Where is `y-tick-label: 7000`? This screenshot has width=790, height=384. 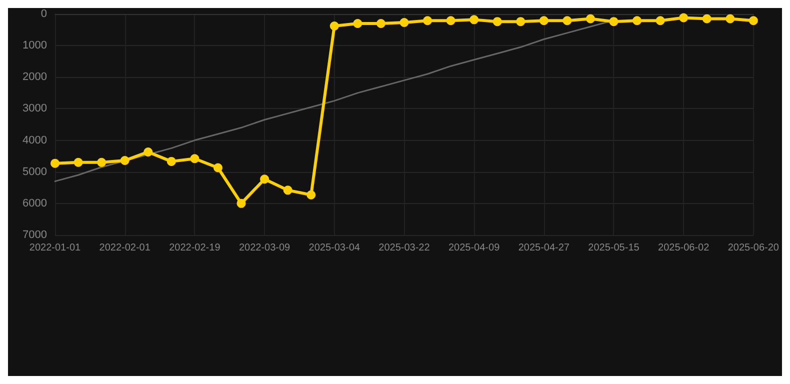
y-tick-label: 7000 is located at coordinates (34, 235).